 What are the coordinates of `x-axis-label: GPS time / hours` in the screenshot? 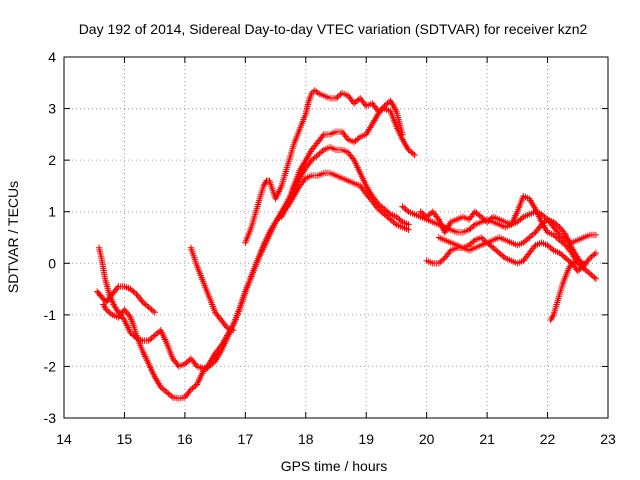 It's located at (334, 466).